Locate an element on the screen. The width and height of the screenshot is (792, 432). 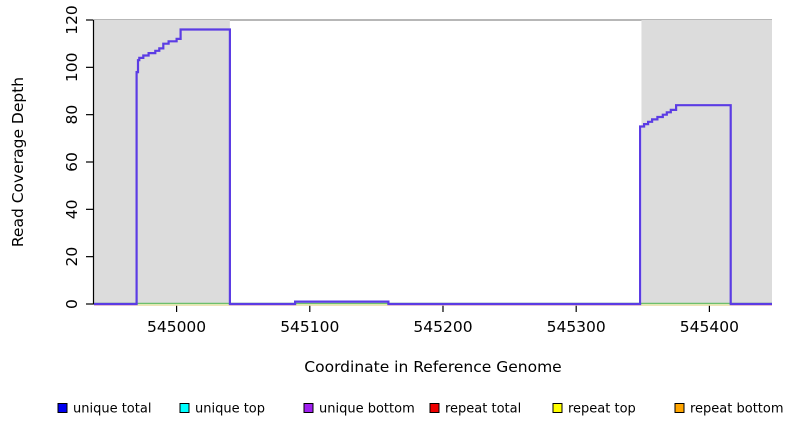
y-tick-label: 60 is located at coordinates (72, 162).